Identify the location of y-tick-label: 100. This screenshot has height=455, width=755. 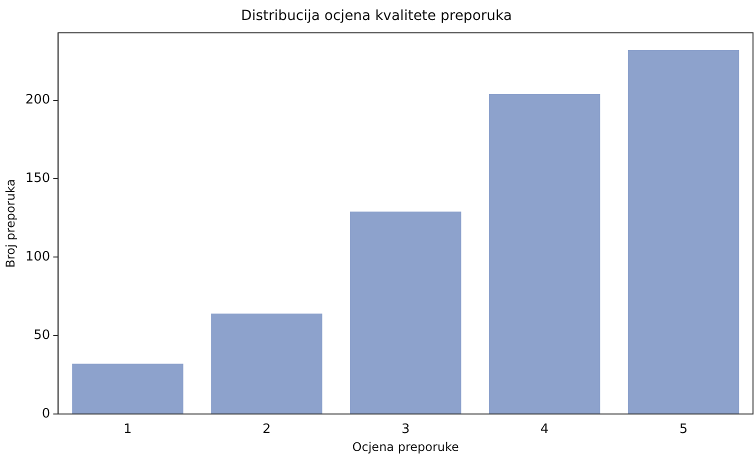
(37, 257).